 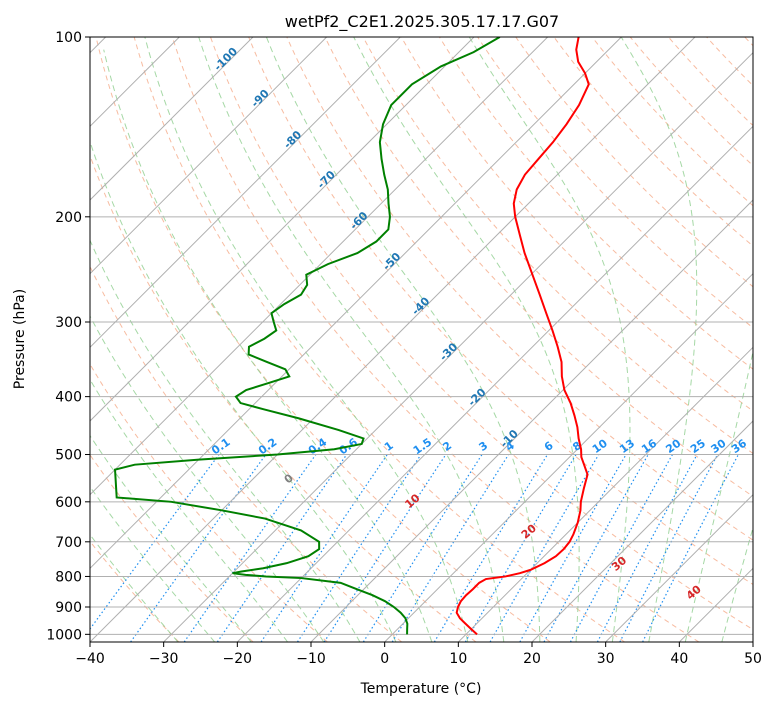 I want to click on x-tick-label: −30, so click(x=164, y=659).